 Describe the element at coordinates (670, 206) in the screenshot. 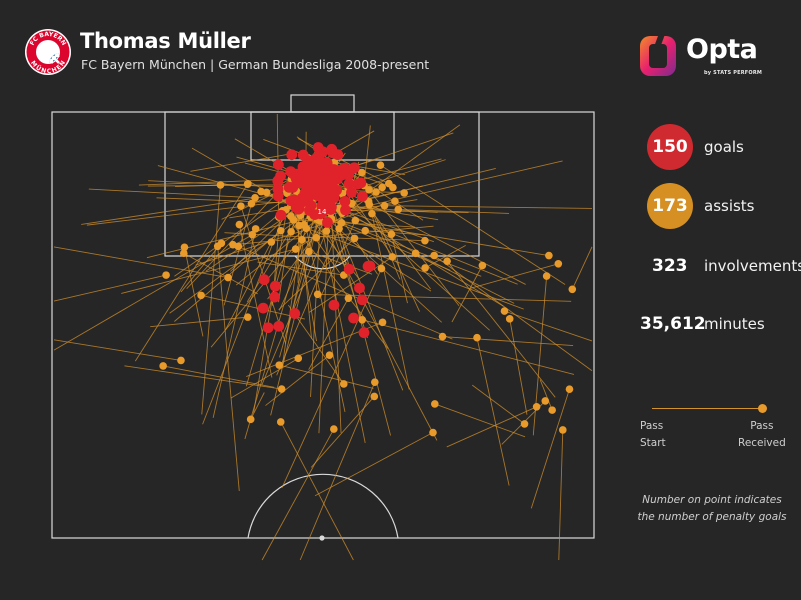

I see `assists-badge: 173` at that location.